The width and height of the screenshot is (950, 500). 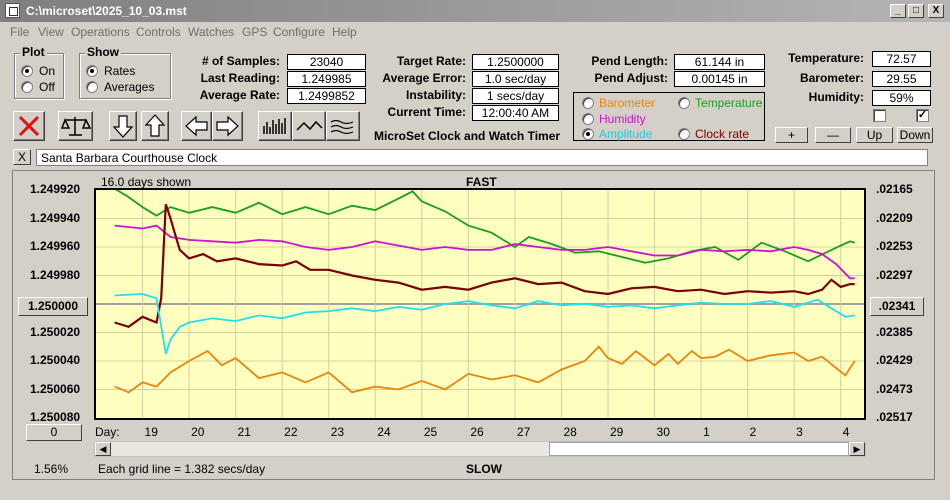 What do you see at coordinates (129, 87) in the screenshot?
I see `show-averages-label: Averages` at bounding box center [129, 87].